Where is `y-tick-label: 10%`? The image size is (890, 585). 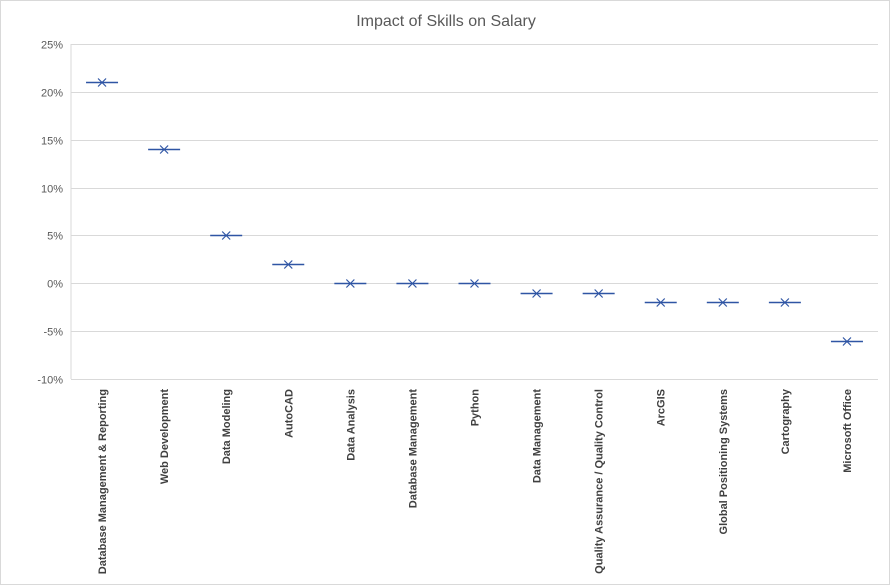 y-tick-label: 10% is located at coordinates (52, 190).